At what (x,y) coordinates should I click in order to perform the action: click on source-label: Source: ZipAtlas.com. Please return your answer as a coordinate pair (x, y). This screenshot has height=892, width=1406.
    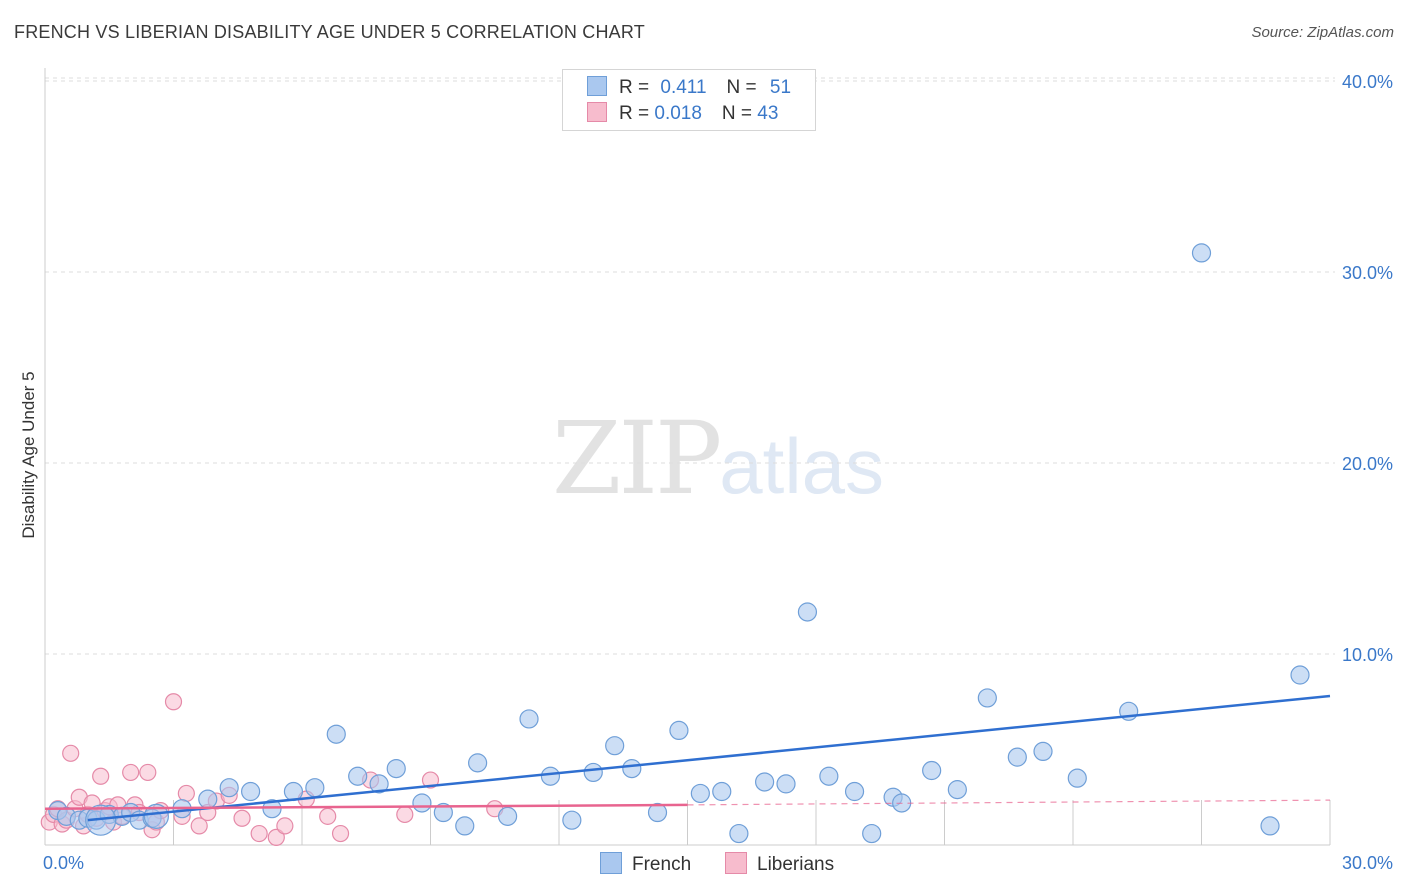
    Looking at the image, I should click on (1322, 32).